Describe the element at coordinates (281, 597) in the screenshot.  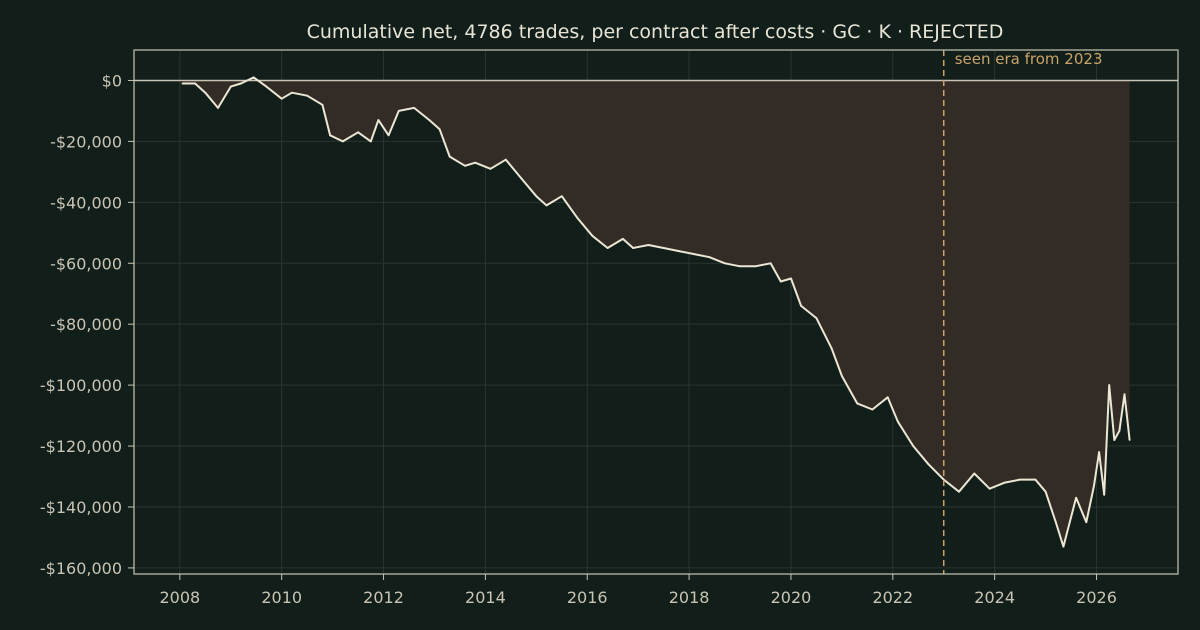
I see `x-tick-label: 2010` at that location.